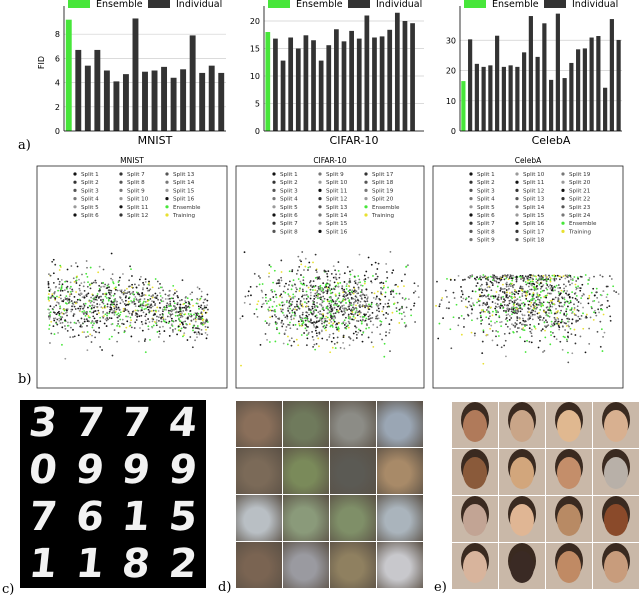 The height and width of the screenshot is (597, 640). Describe the element at coordinates (167, 215) in the screenshot. I see `legend-marker` at that location.